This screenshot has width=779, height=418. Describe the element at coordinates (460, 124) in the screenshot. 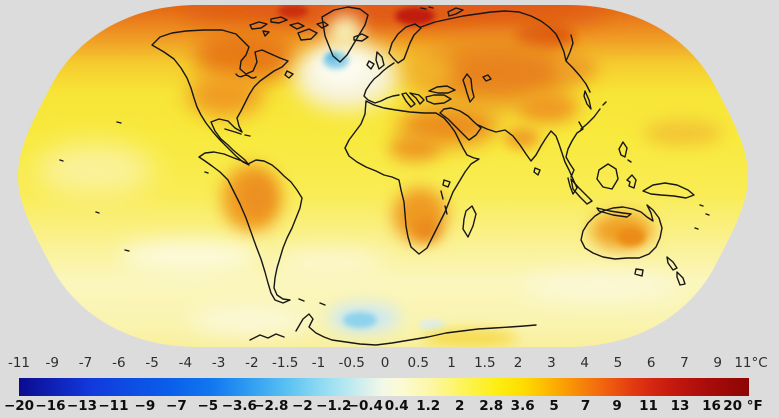

I see `arabia-coastline` at that location.